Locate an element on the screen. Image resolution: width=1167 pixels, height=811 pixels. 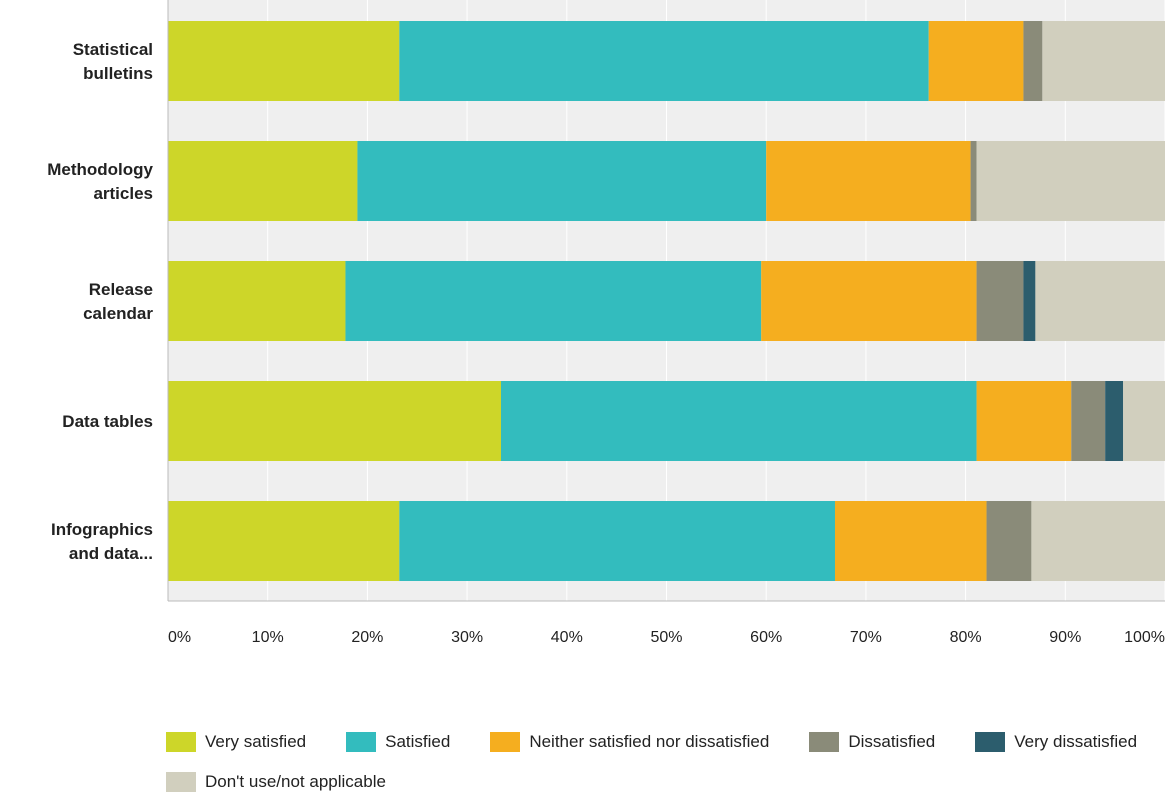
legend-label: Don't use/not applicable is located at coordinates (295, 782).